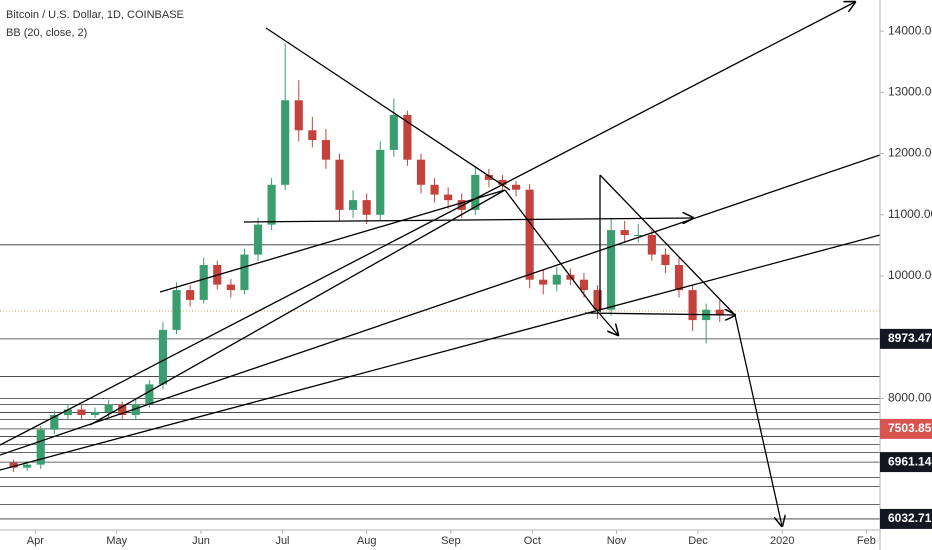 The width and height of the screenshot is (932, 550). Describe the element at coordinates (910, 338) in the screenshot. I see `price-label: 8973.47` at that location.